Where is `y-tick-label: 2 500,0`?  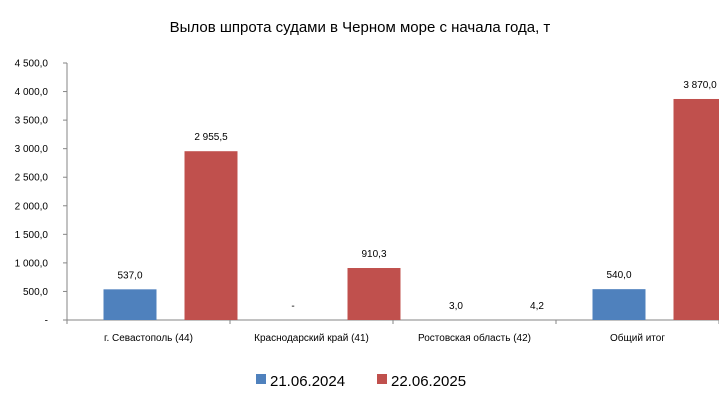
y-tick-label: 2 500,0 is located at coordinates (32, 178).